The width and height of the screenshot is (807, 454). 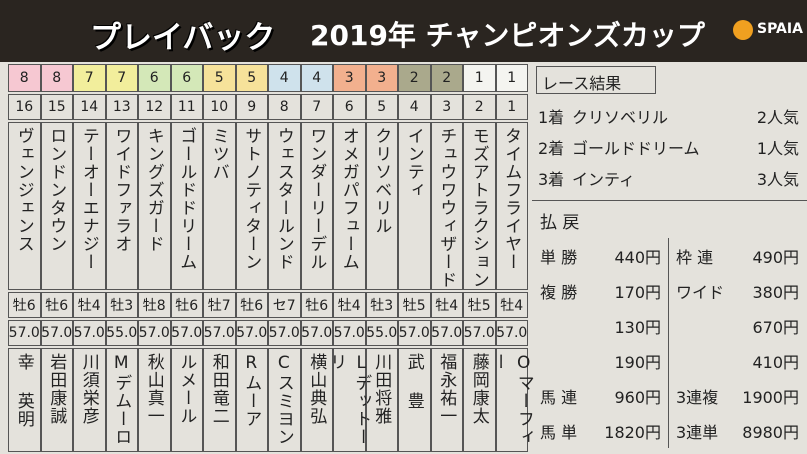 What do you see at coordinates (349, 107) in the screenshot?
I see `horse-number: 6` at bounding box center [349, 107].